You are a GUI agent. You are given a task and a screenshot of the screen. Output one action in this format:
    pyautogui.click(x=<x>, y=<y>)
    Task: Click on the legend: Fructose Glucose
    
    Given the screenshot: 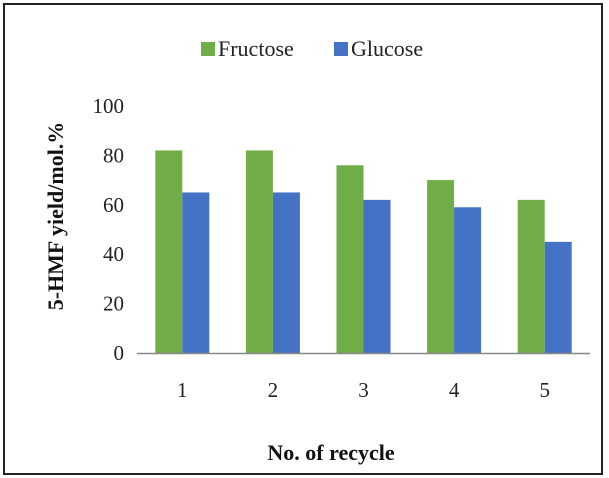 What is the action you would take?
    pyautogui.click(x=312, y=48)
    